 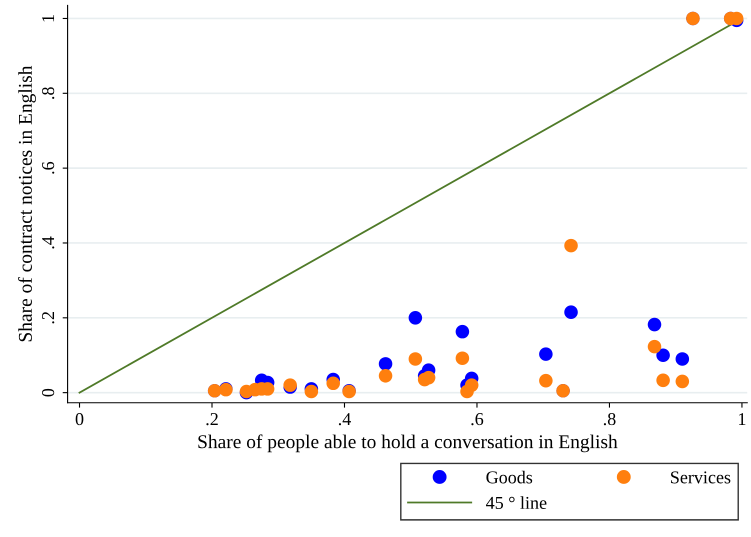 What do you see at coordinates (408, 443) in the screenshot?
I see `x-axis-title: Share of people able to hold a conversation in English` at bounding box center [408, 443].